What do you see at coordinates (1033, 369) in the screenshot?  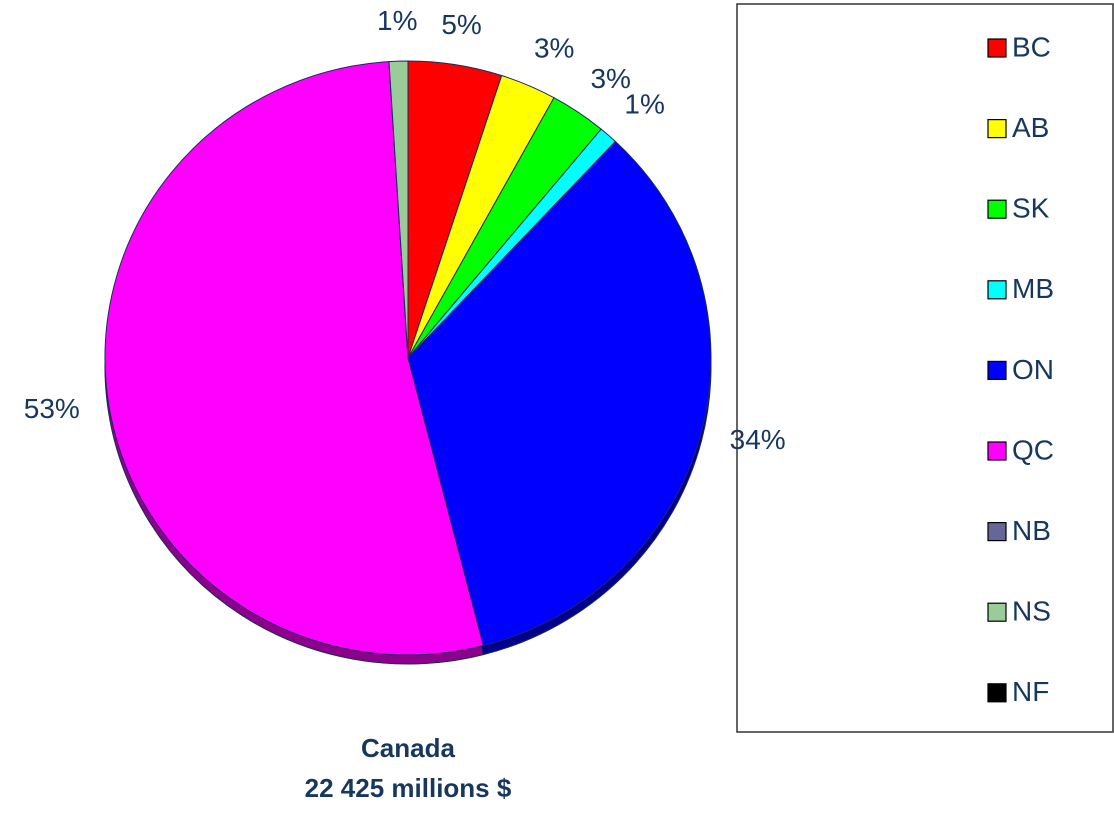 I see `legend-label: ON` at bounding box center [1033, 369].